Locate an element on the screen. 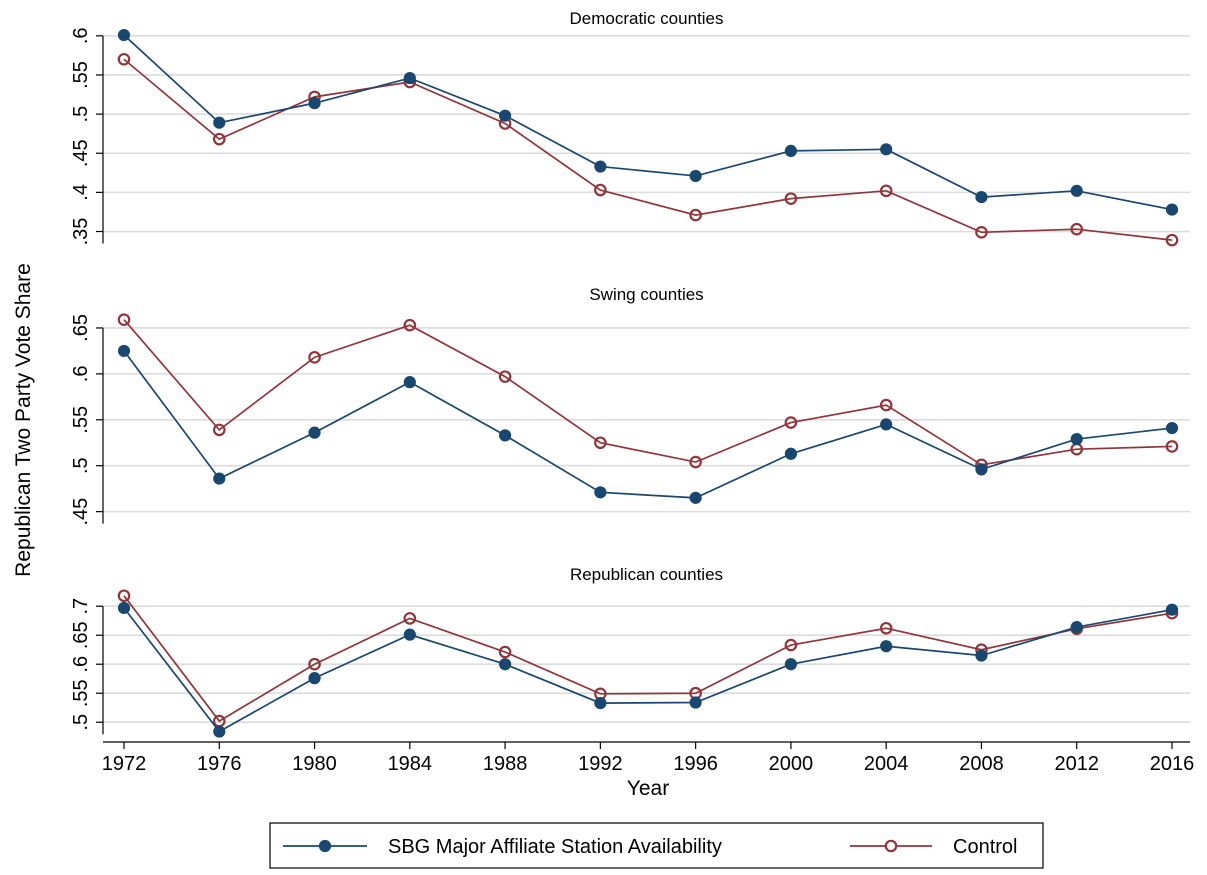  y-tick-label: .5 is located at coordinates (81, 465).